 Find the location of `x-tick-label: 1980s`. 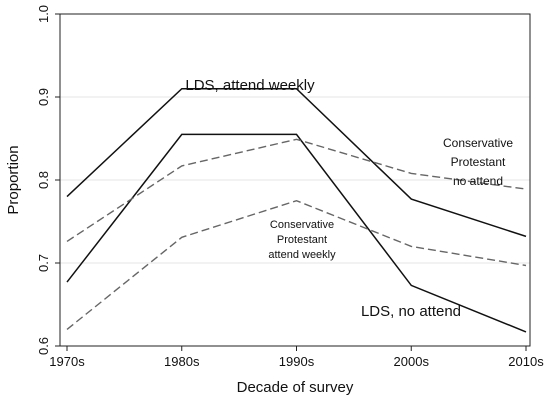

x-tick-label: 1980s is located at coordinates (182, 361).